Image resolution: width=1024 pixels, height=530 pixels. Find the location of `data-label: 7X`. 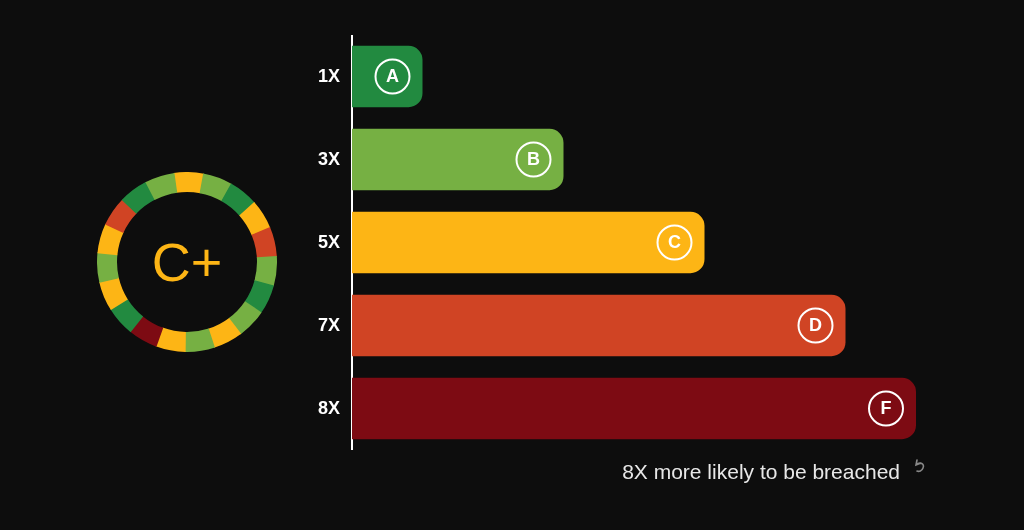

data-label: 7X is located at coordinates (328, 325).